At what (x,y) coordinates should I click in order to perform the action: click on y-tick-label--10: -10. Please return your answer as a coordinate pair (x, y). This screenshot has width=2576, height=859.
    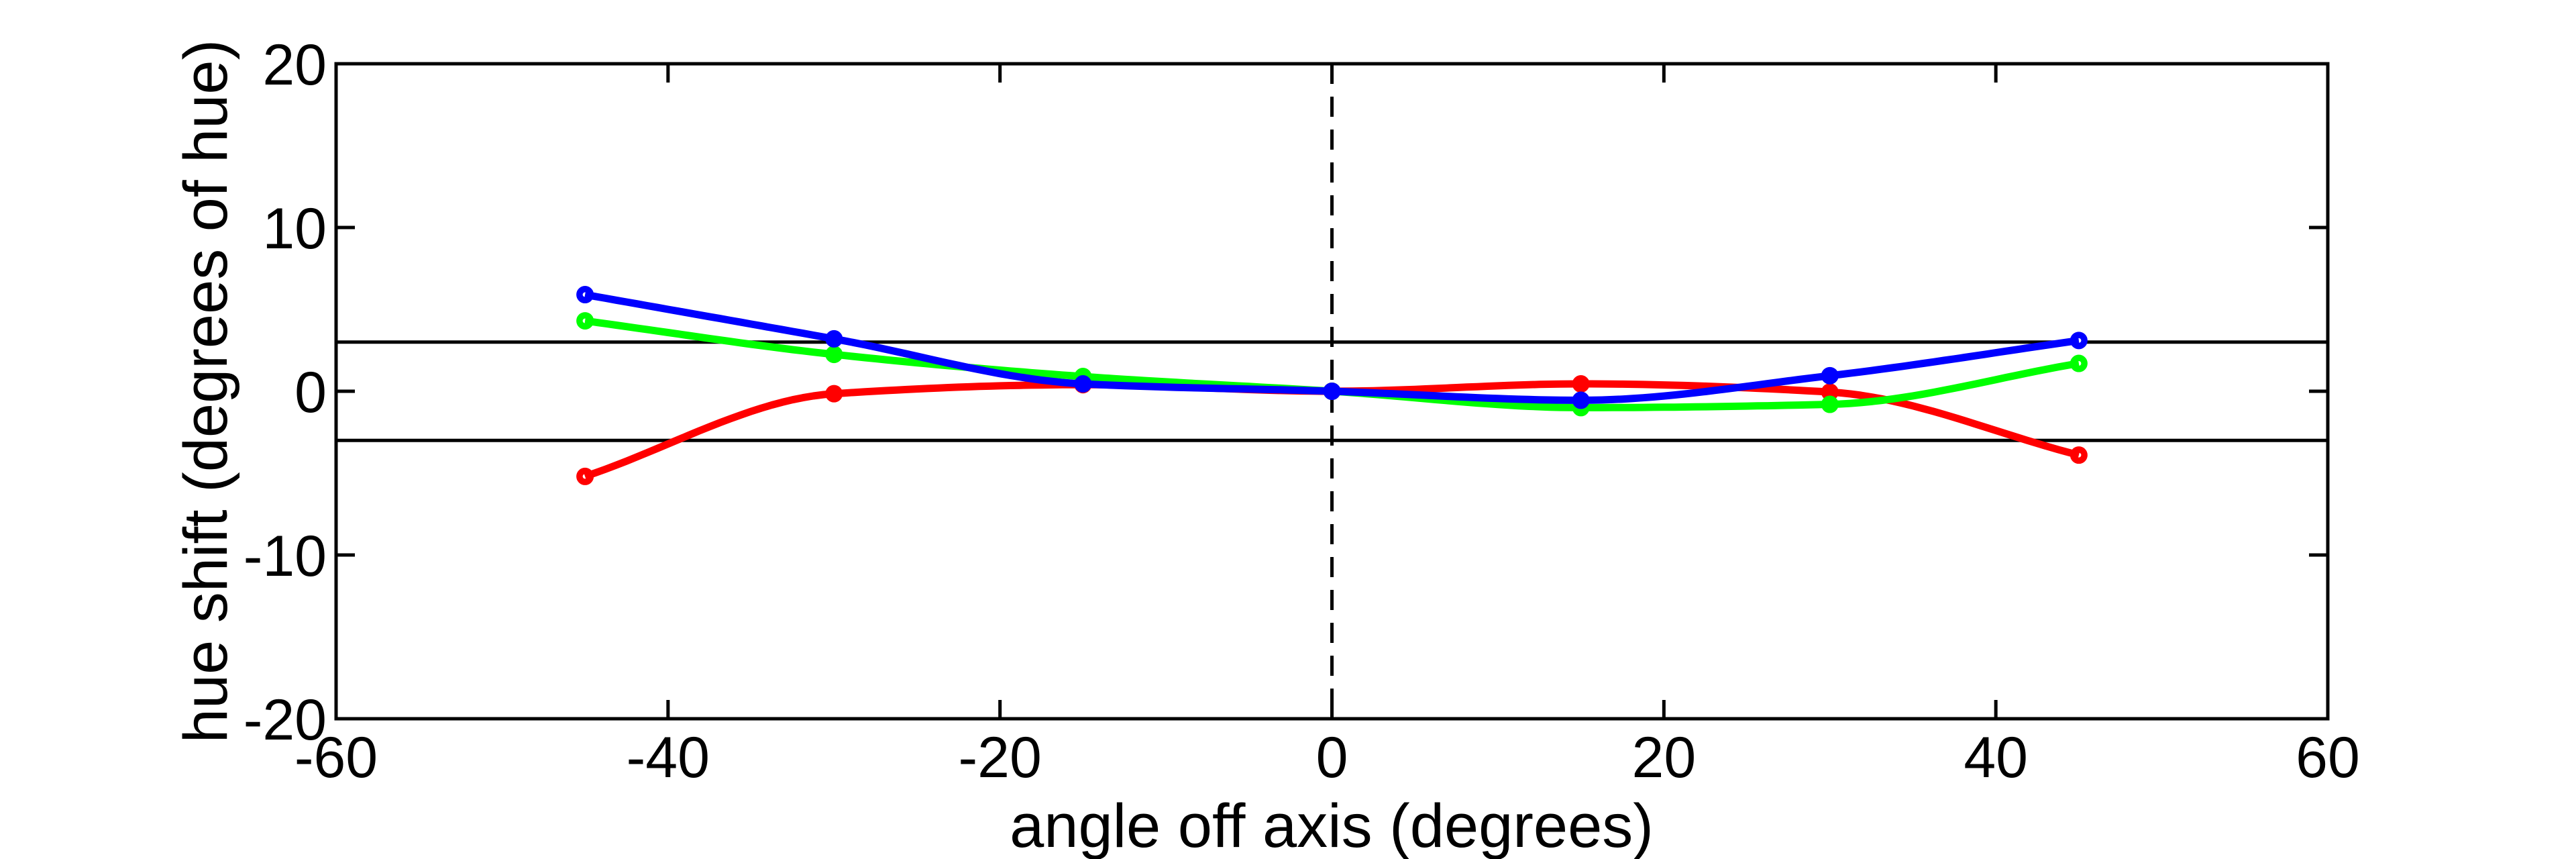
    Looking at the image, I should click on (285, 556).